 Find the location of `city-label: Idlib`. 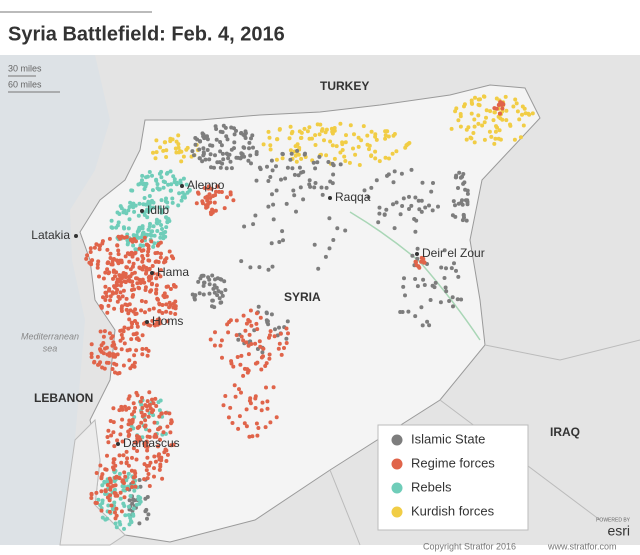

city-label: Idlib is located at coordinates (158, 210).